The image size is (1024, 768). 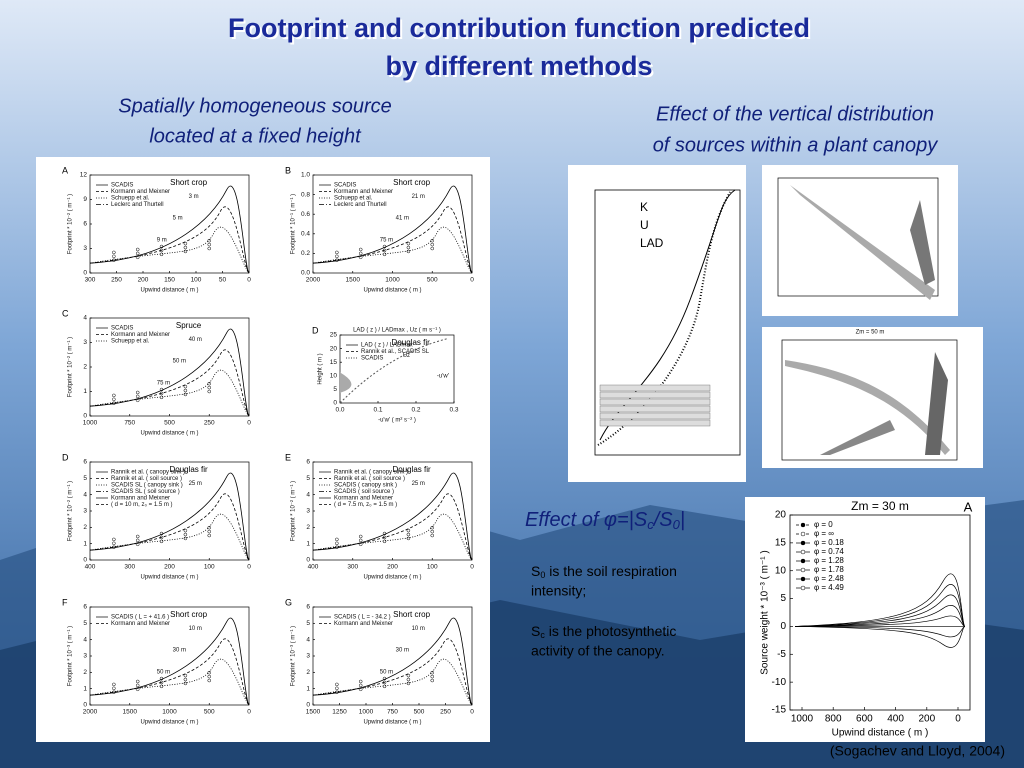 I want to click on panel-title: Douglas fir, so click(x=411, y=469).